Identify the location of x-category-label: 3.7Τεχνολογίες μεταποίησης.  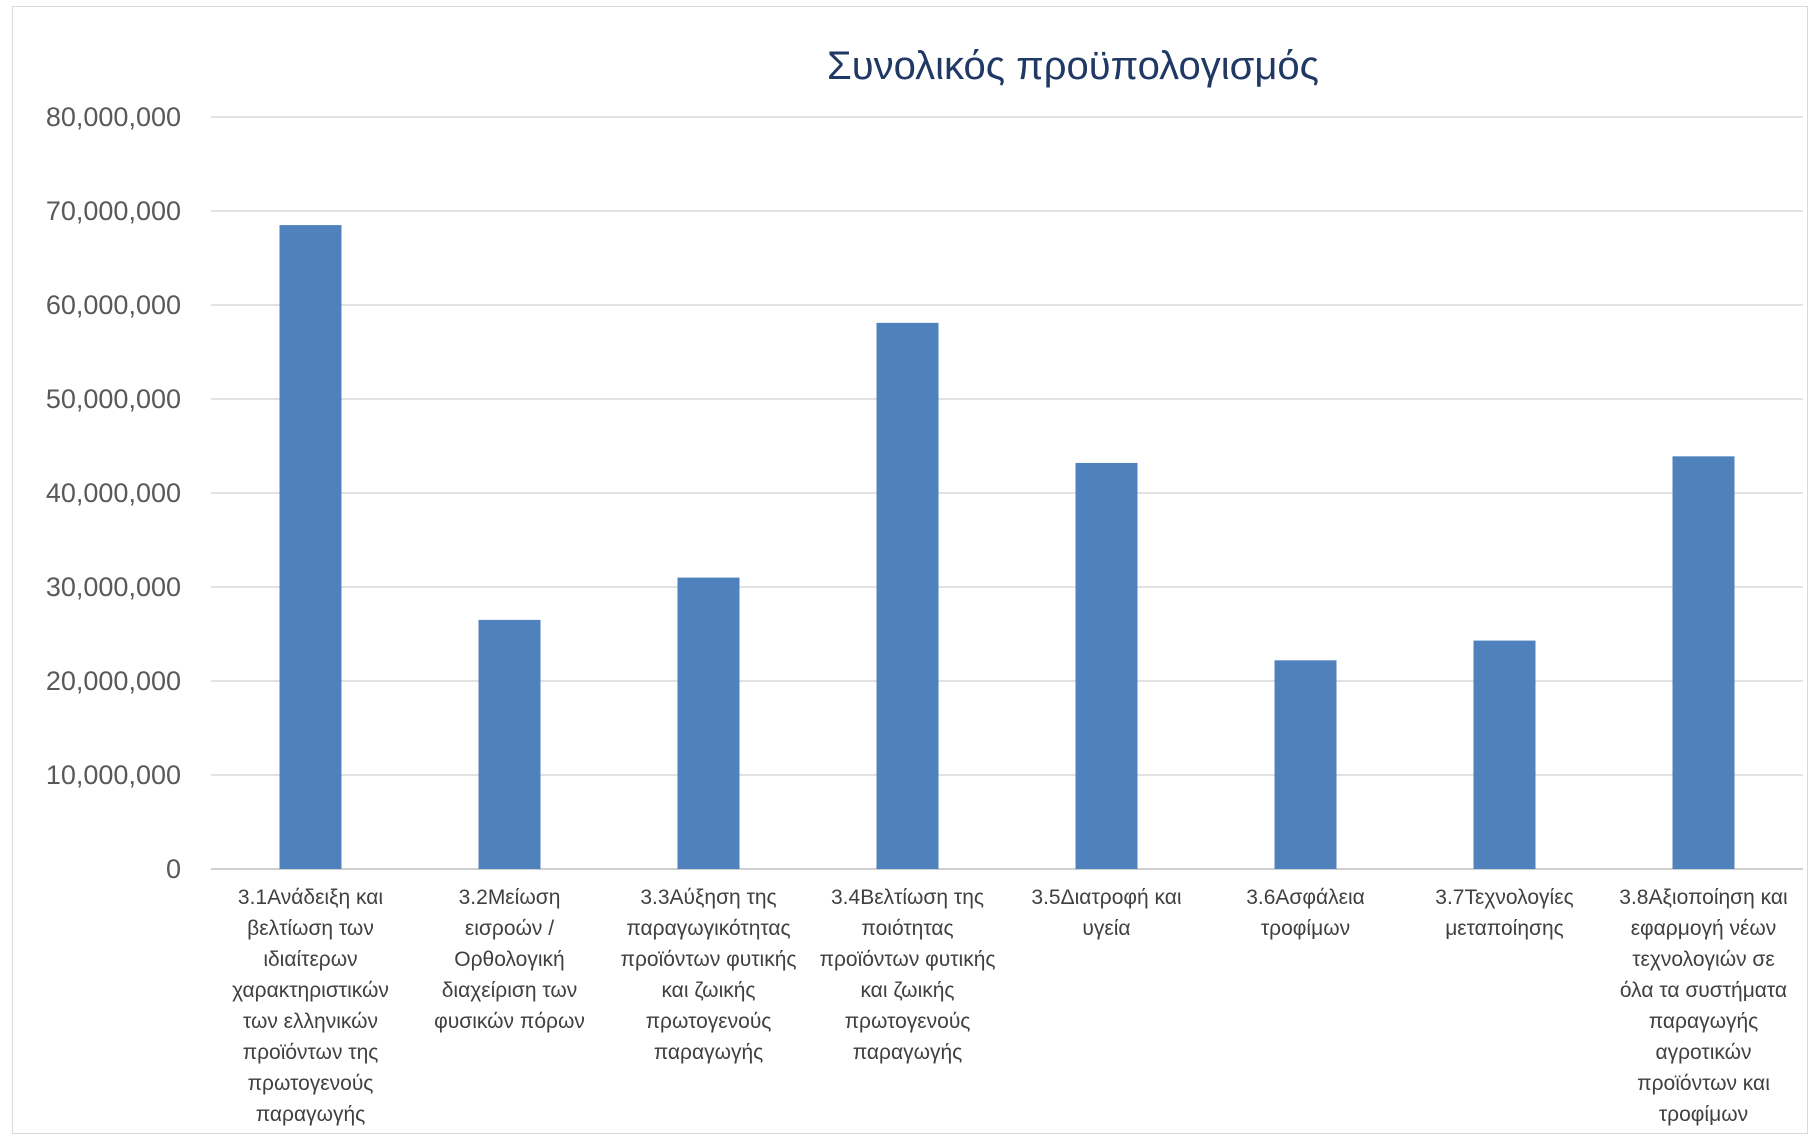
(1504, 913).